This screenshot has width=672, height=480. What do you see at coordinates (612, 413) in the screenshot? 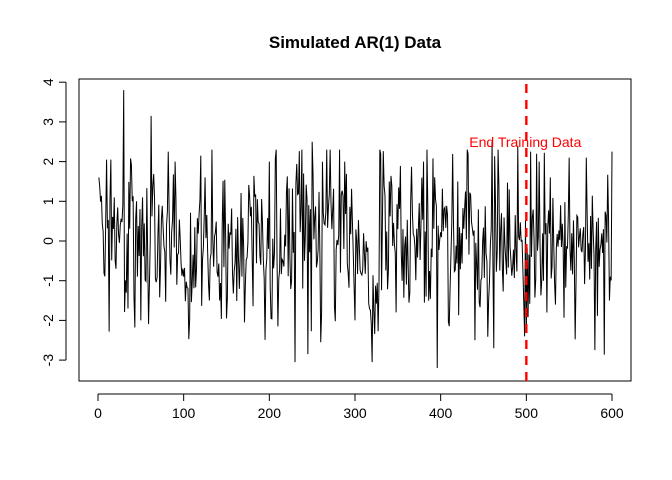
I see `x-tick-label: 600` at bounding box center [612, 413].